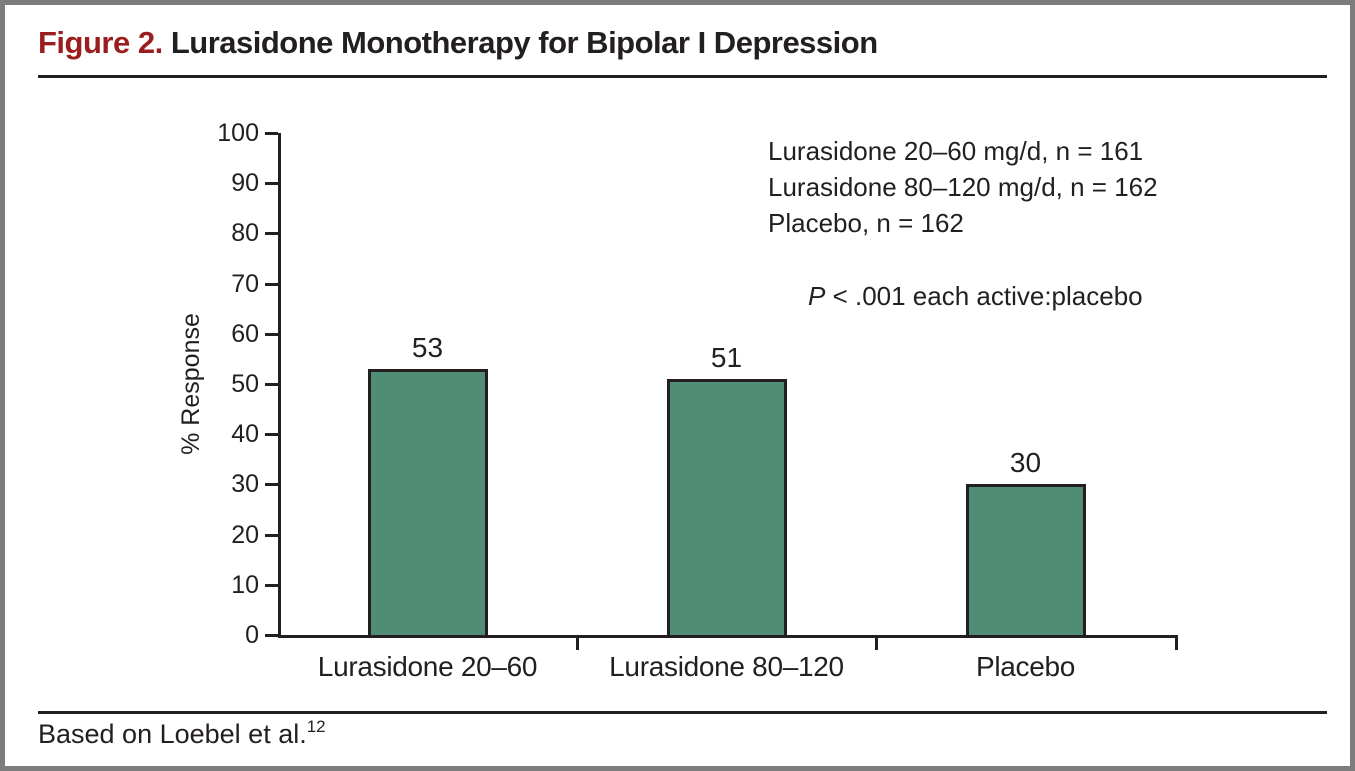  I want to click on y-tick-label: 70, so click(245, 283).